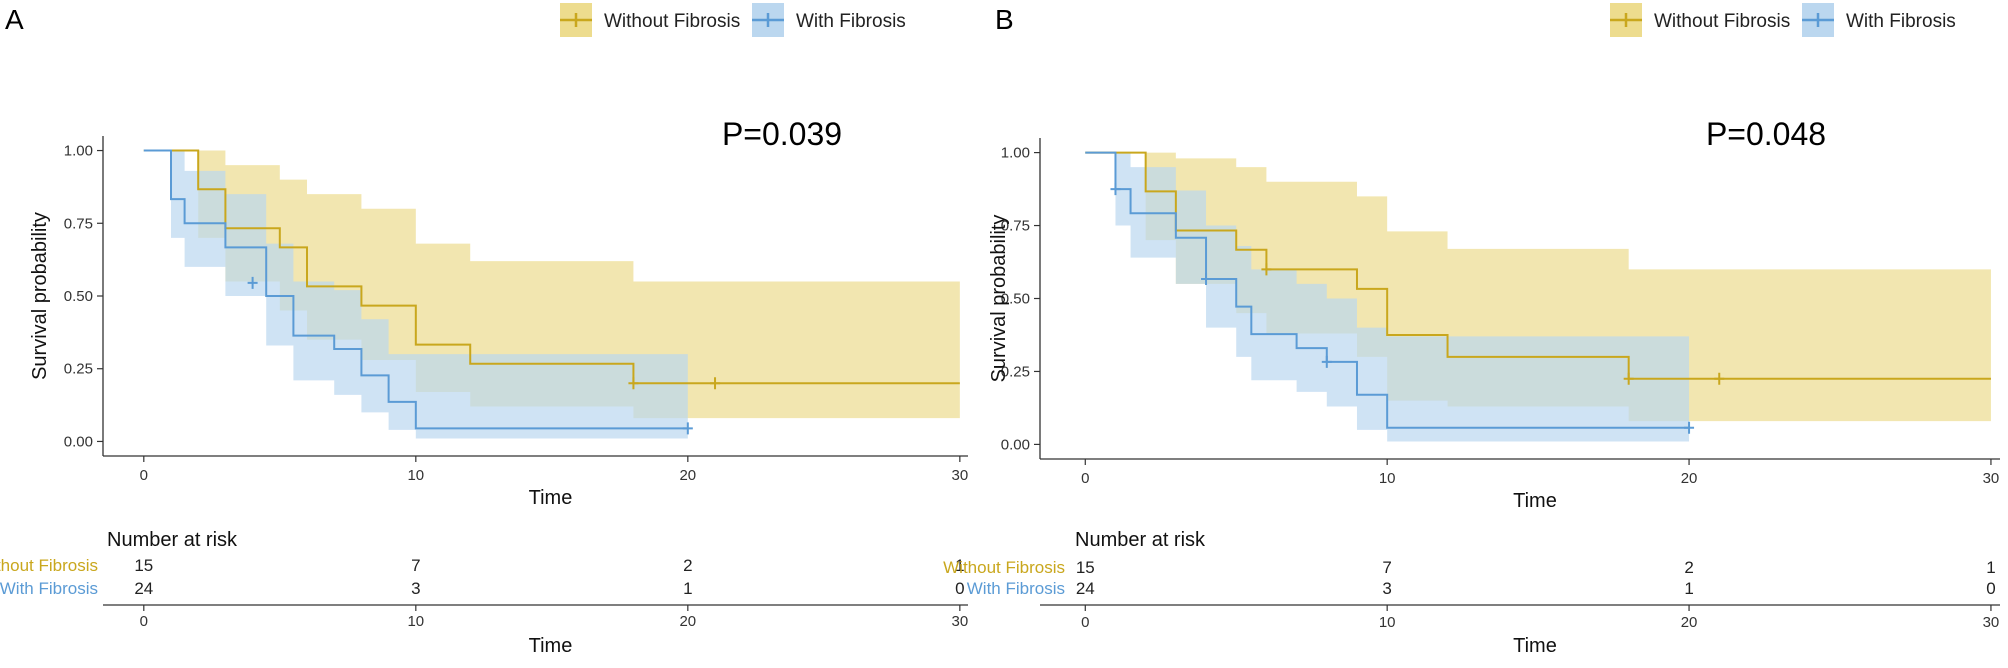  Describe the element at coordinates (1004, 19) in the screenshot. I see `panel-label: B` at that location.